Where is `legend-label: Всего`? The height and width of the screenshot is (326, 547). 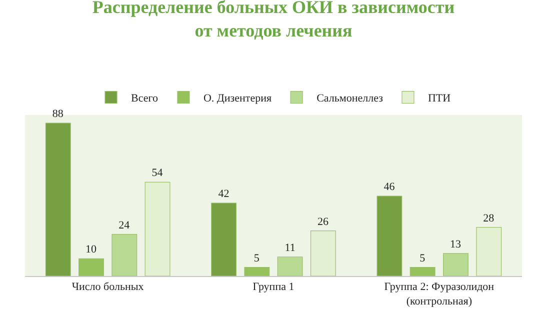 legend-label: Всего is located at coordinates (144, 98).